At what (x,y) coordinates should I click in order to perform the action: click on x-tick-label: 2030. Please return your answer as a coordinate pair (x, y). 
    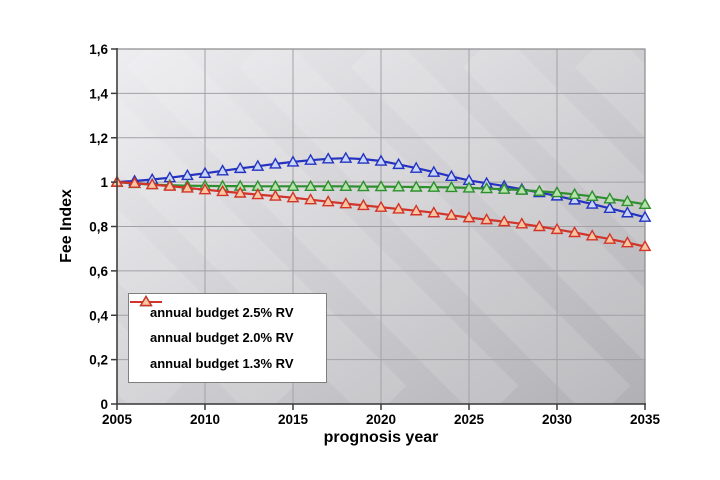
    Looking at the image, I should click on (557, 419).